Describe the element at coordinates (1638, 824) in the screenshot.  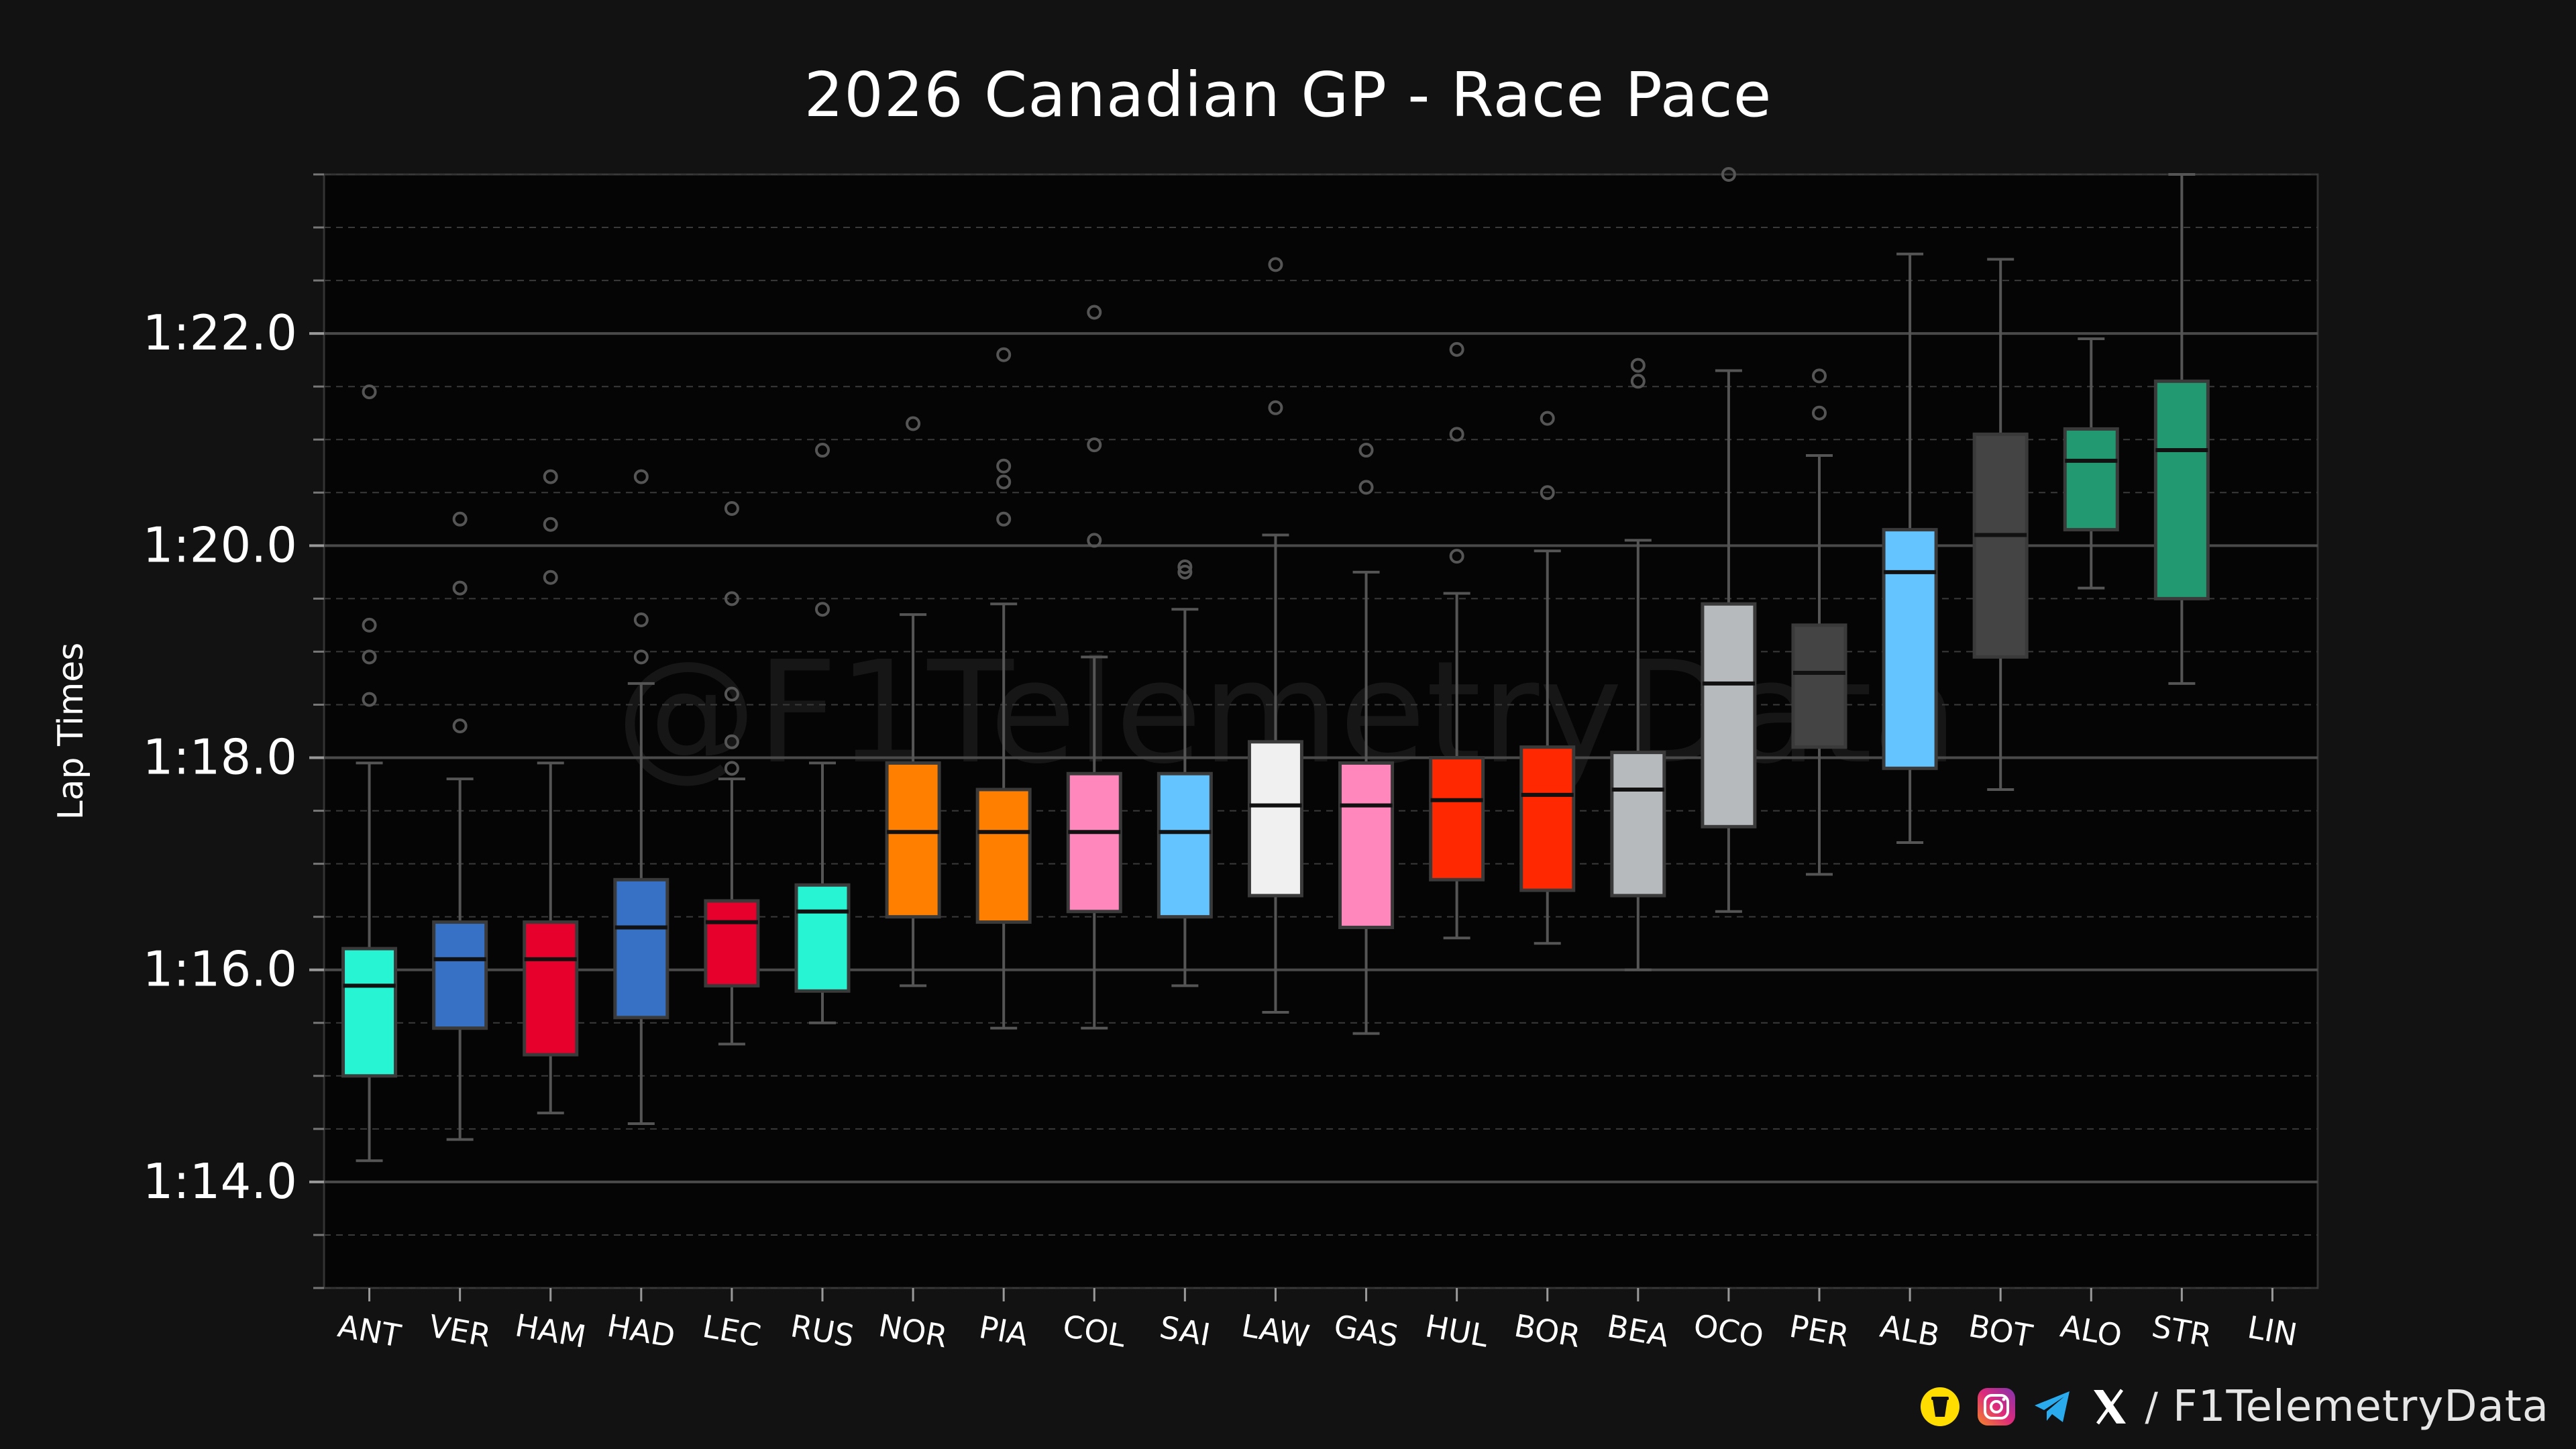
I see `box-bea` at that location.